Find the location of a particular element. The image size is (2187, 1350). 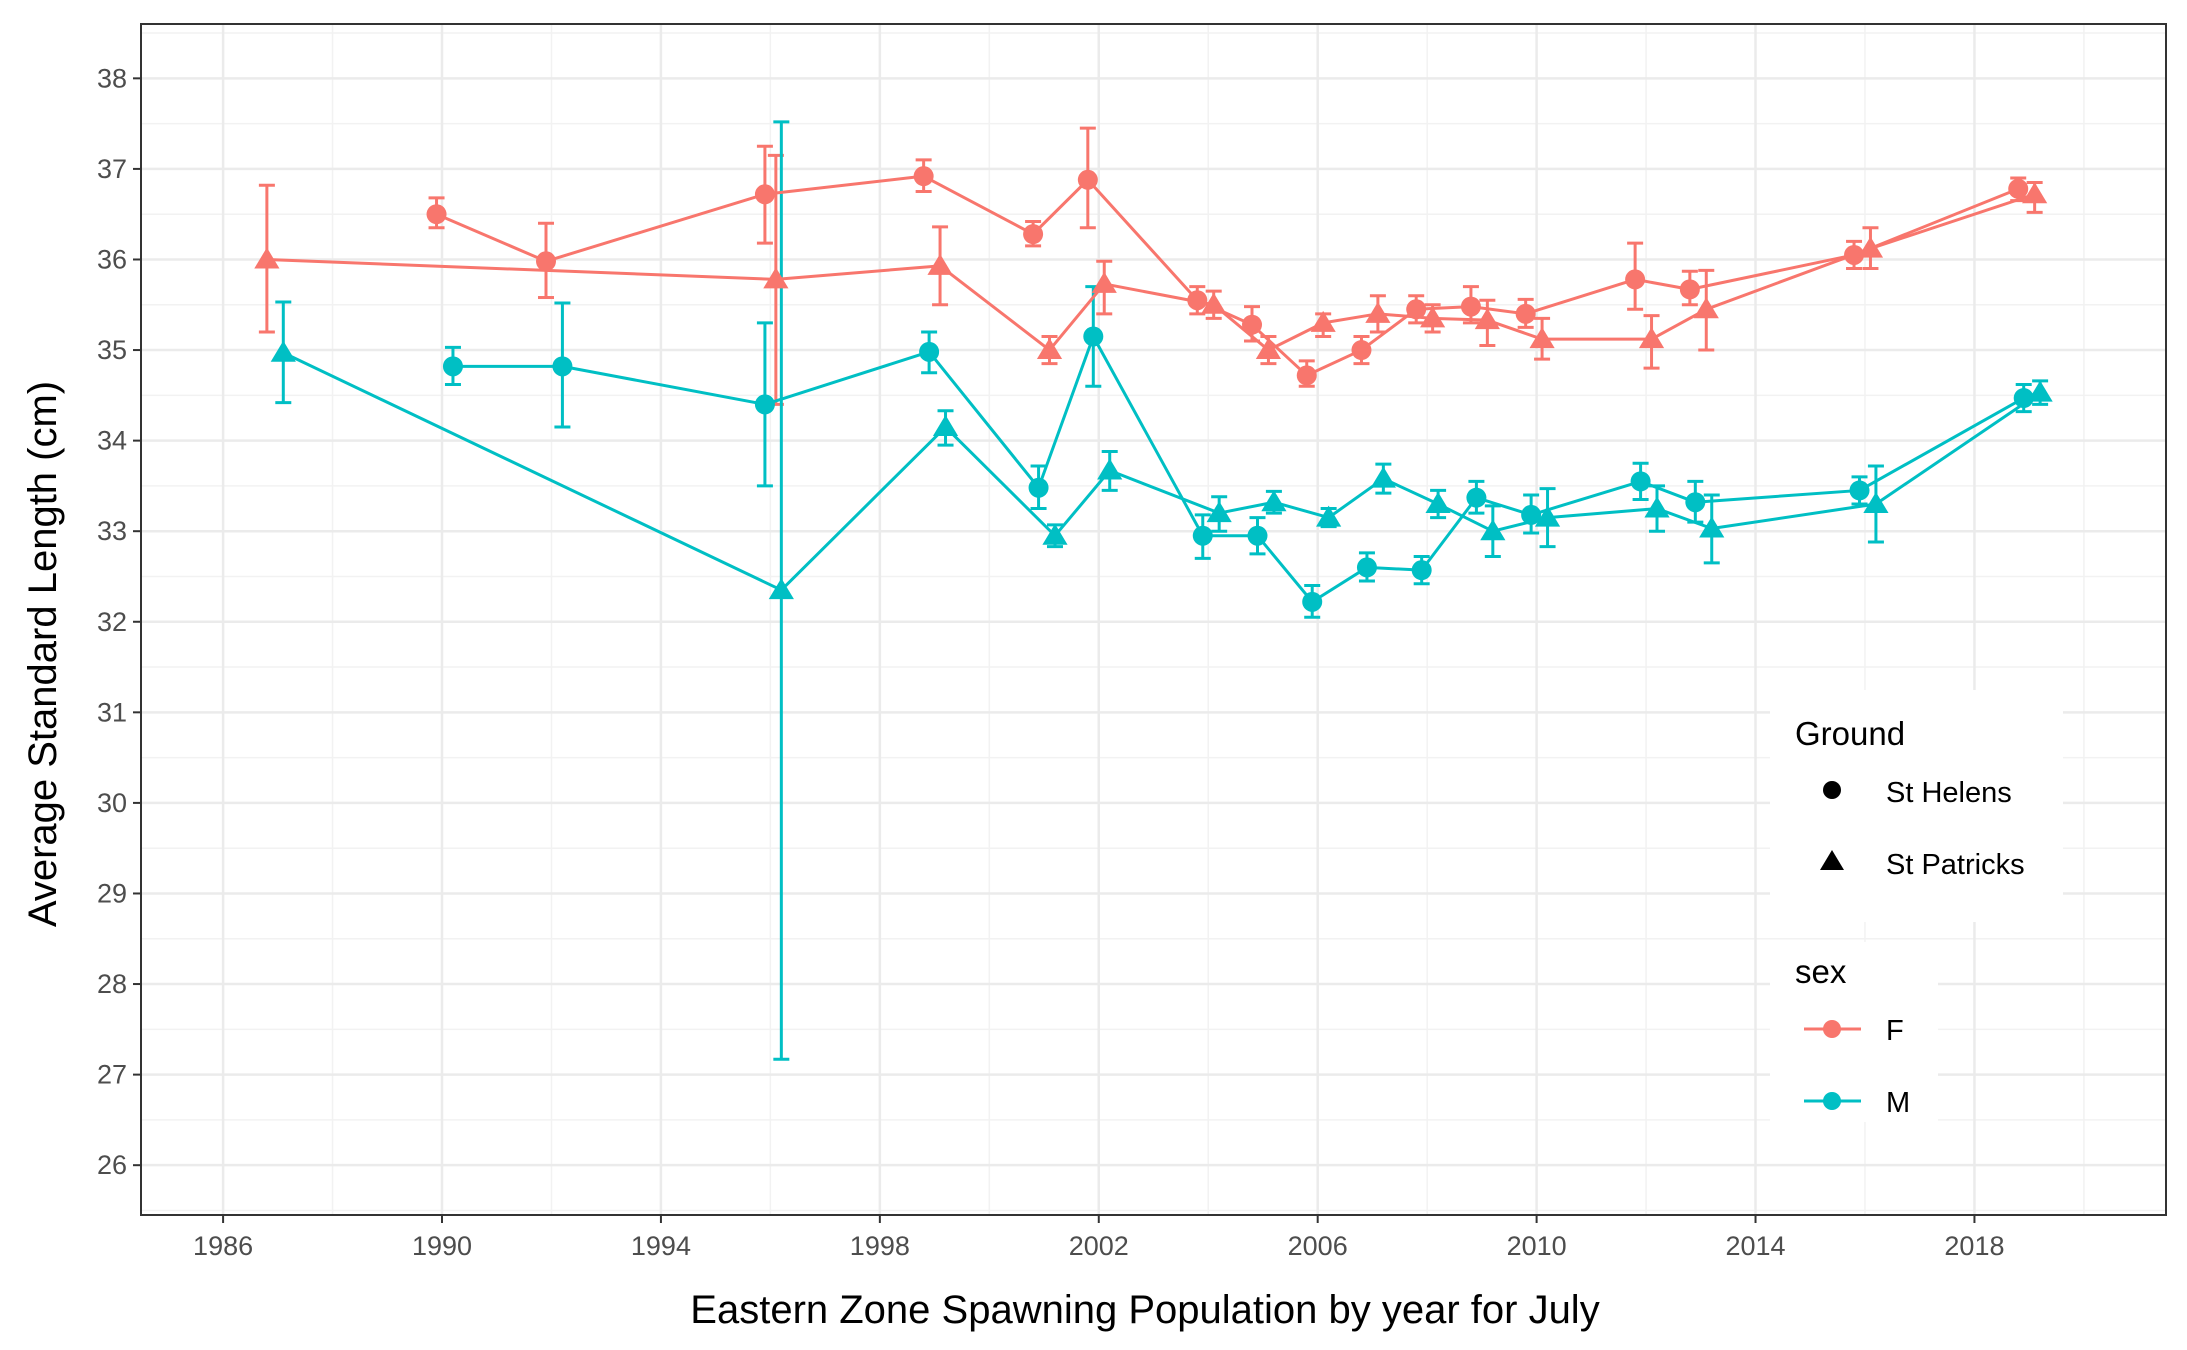

legend-shape-box is located at coordinates (1916, 806).